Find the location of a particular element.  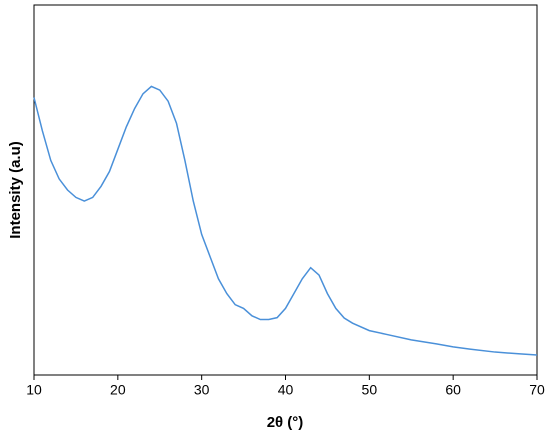

x-tick-label: 40 is located at coordinates (286, 390).